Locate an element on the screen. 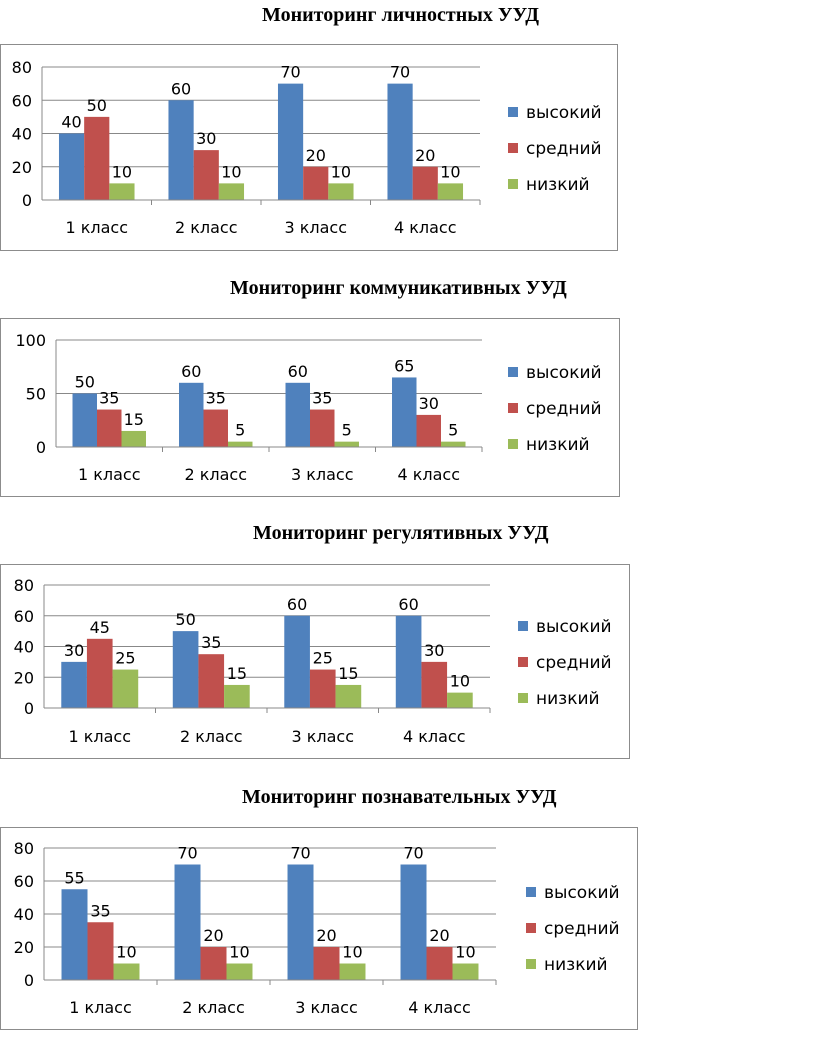  data-label: 25 is located at coordinates (125, 658).